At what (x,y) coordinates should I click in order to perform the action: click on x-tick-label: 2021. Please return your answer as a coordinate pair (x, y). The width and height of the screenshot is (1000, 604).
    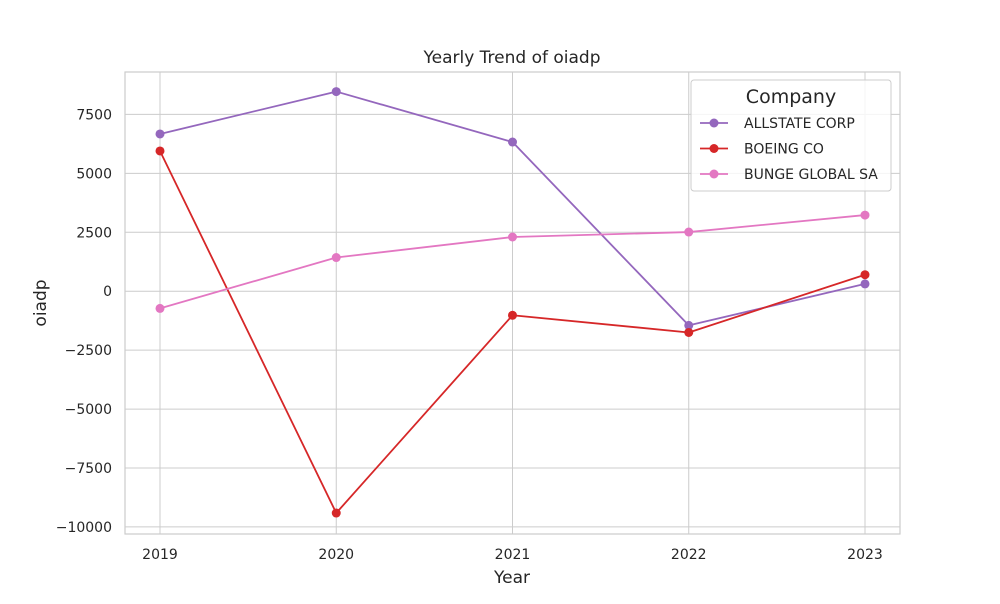
    Looking at the image, I should click on (513, 555).